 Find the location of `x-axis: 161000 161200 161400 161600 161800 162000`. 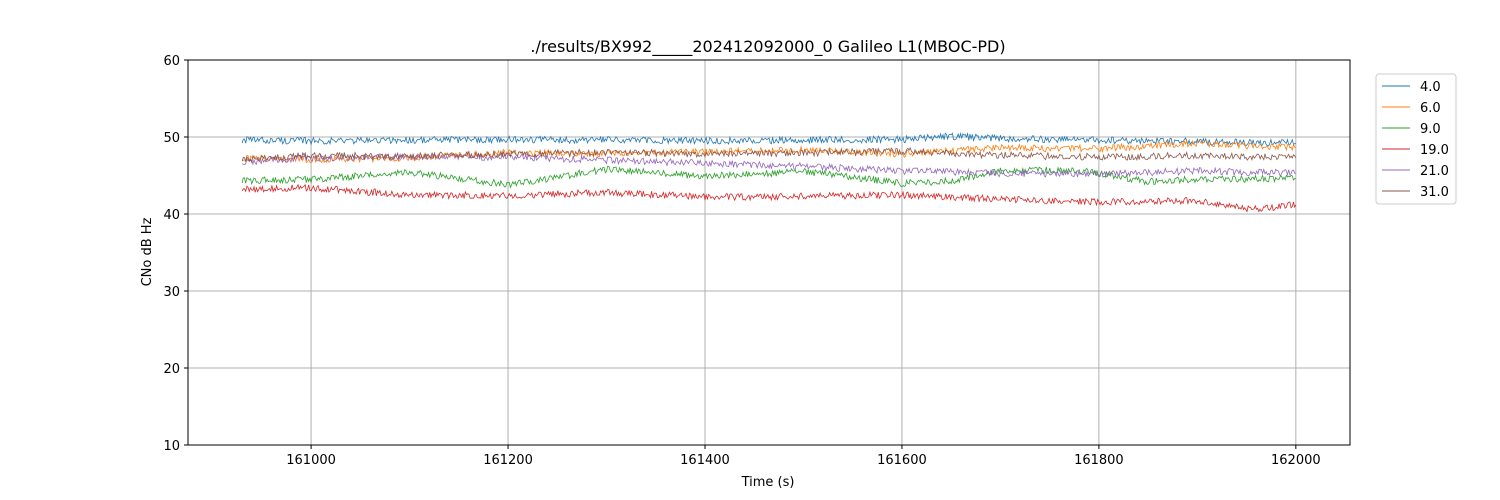

x-axis: 161000 161200 161400 161600 161800 162000 is located at coordinates (803, 456).